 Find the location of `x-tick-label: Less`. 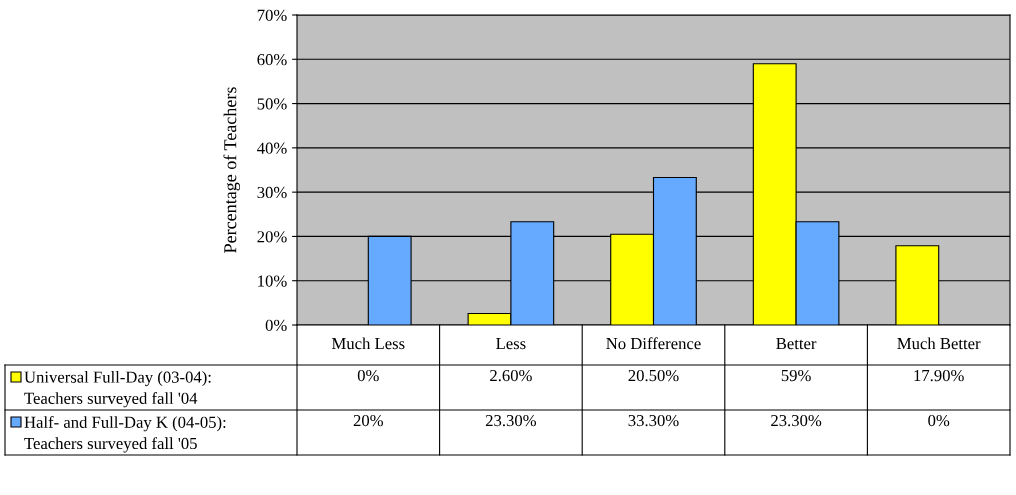

x-tick-label: Less is located at coordinates (511, 344).